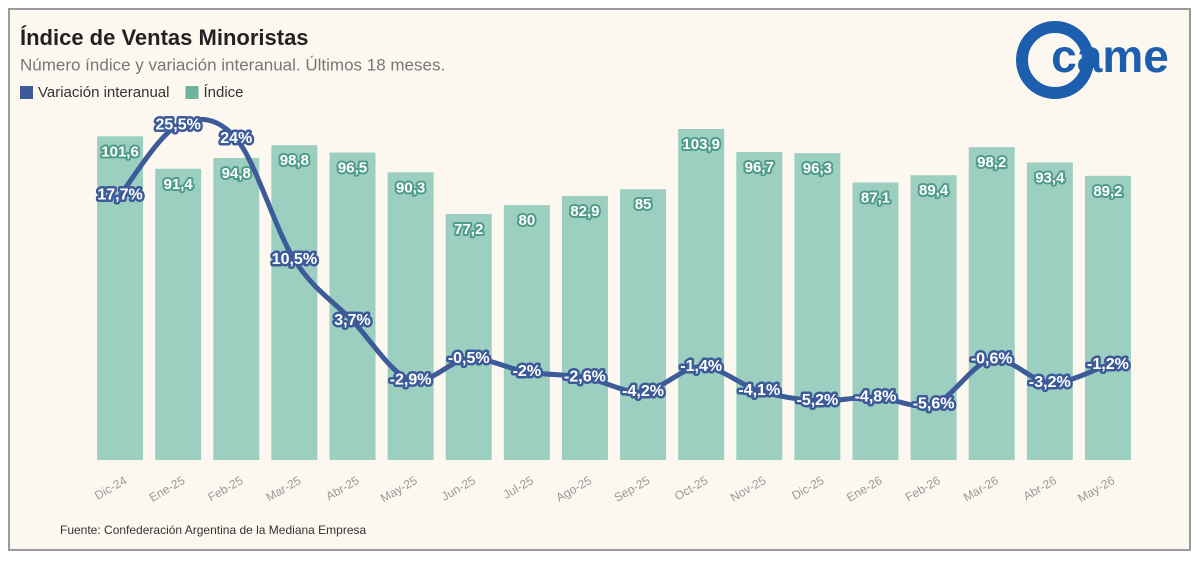 This screenshot has height=564, width=1200. What do you see at coordinates (223, 92) in the screenshot?
I see `legend-label: Índice` at bounding box center [223, 92].